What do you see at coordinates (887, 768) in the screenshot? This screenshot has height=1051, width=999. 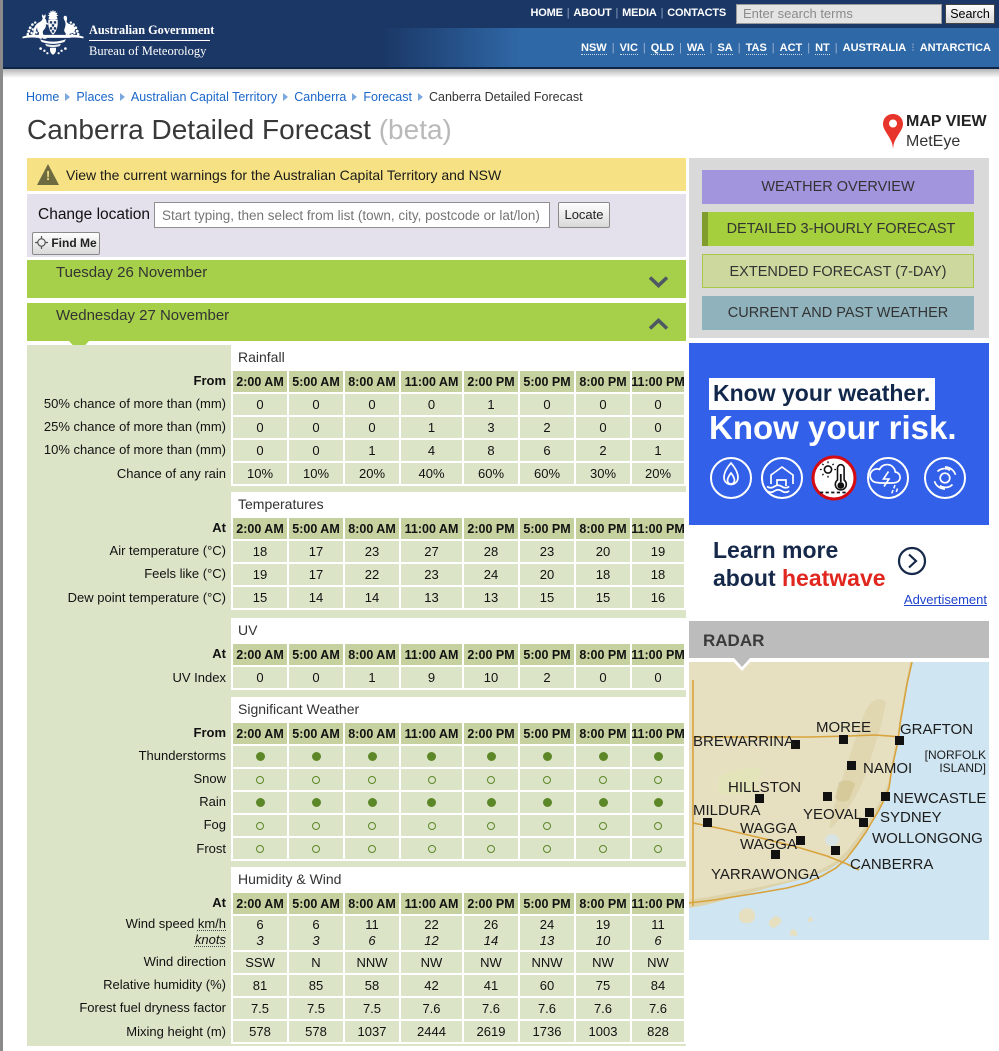 I see `svg-text: NAMOI` at bounding box center [887, 768].